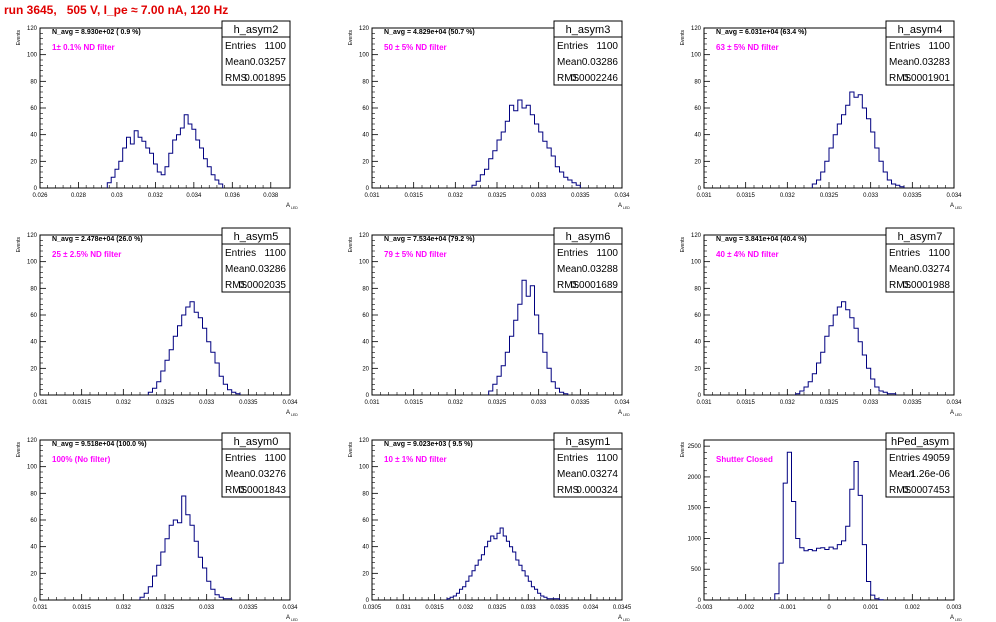 This screenshot has width=996, height=622. What do you see at coordinates (415, 459) in the screenshot?
I see `filter-label: 10 ± 1% ND filter` at bounding box center [415, 459].